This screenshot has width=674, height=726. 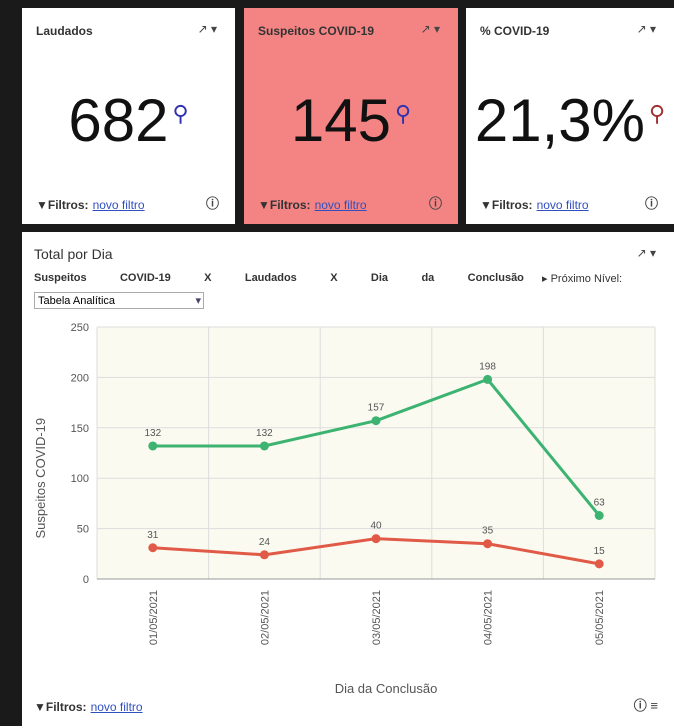 I want to click on next-level: ▸ Próximo Nível:, so click(x=582, y=279).